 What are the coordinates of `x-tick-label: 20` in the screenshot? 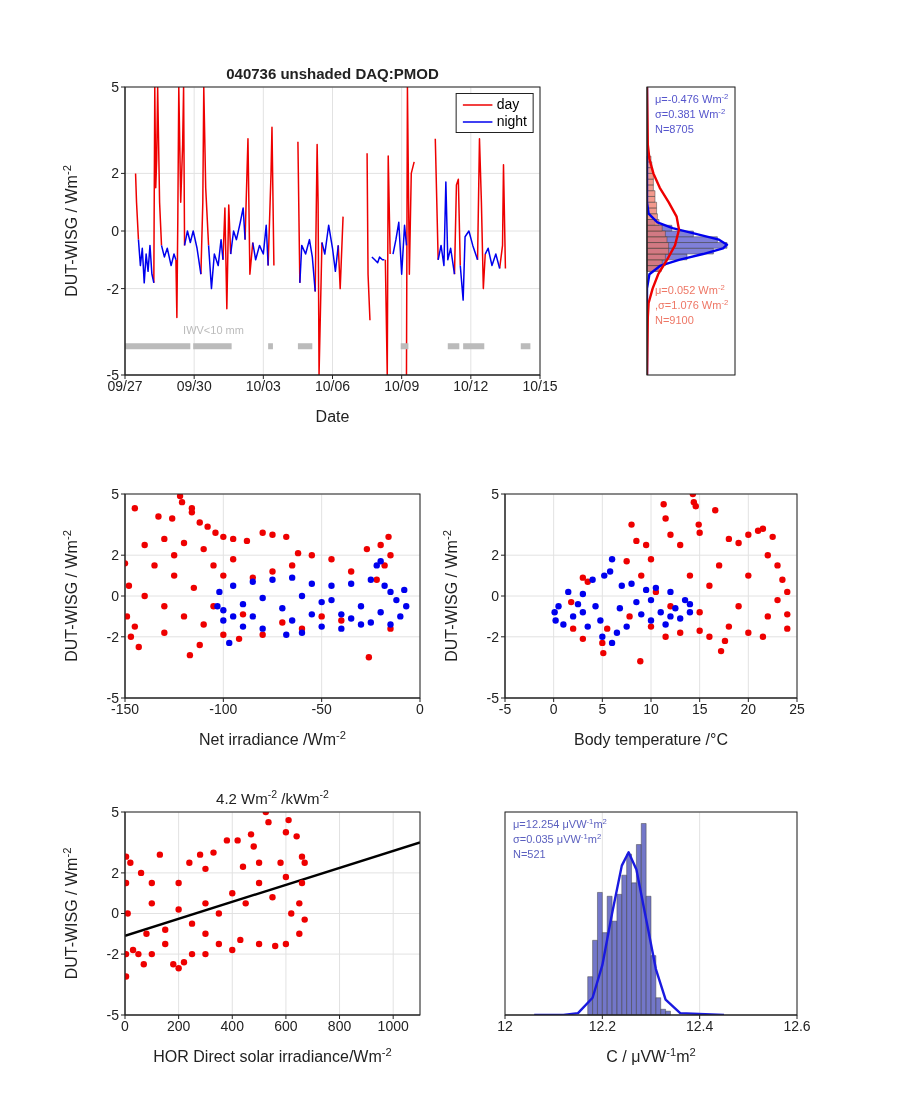 It's located at (748, 708).